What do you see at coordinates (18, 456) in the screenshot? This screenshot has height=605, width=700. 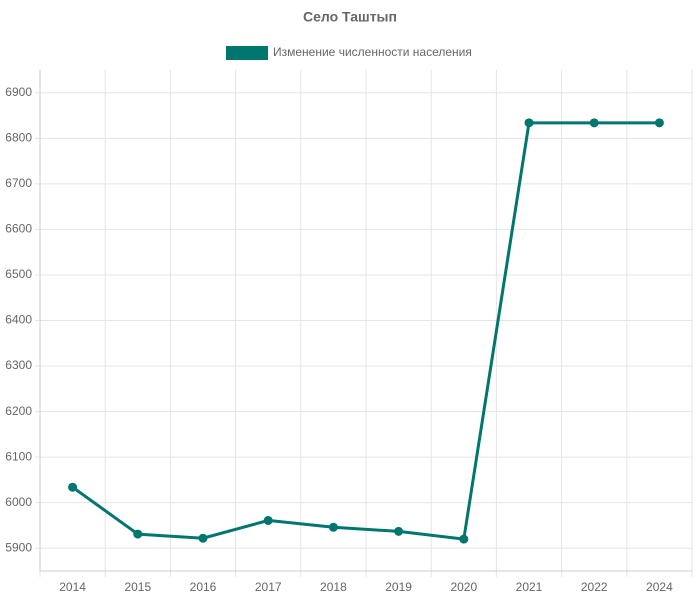 I see `y-tick-label: 6100` at bounding box center [18, 456].